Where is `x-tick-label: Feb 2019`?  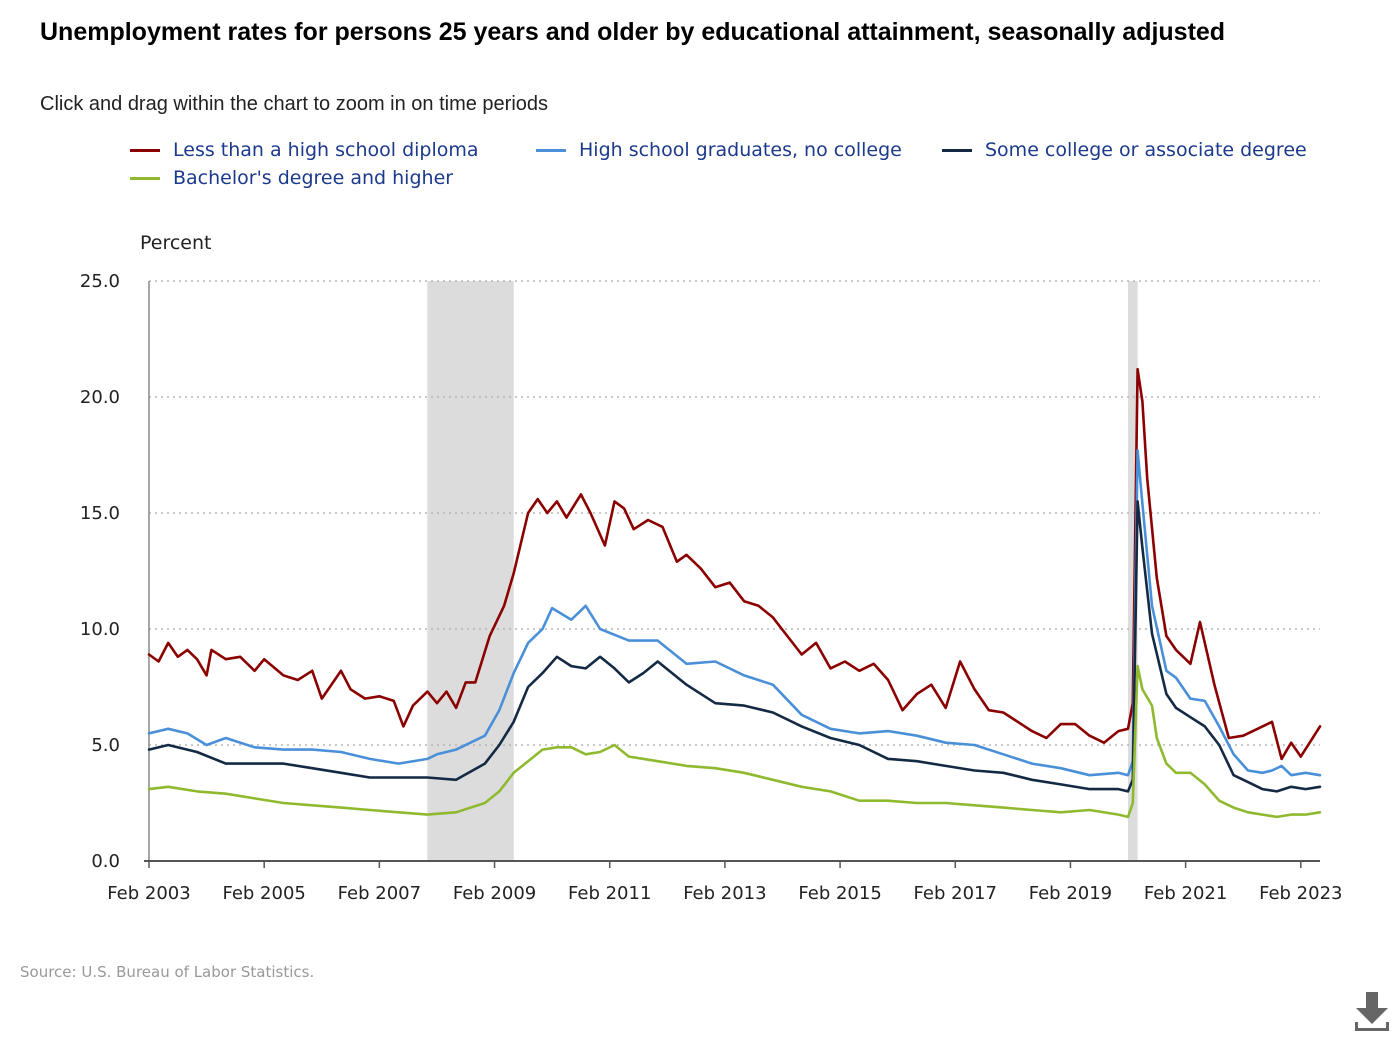 x-tick-label: Feb 2019 is located at coordinates (1070, 893).